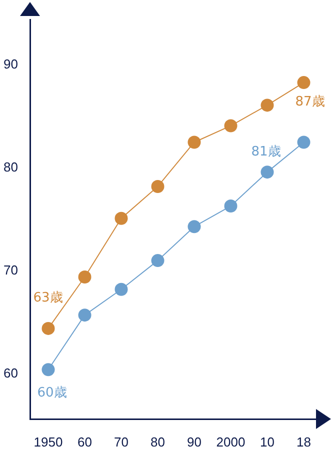 The image size is (332, 458). What do you see at coordinates (52, 392) in the screenshot?
I see `annotation: 60歳` at bounding box center [52, 392].